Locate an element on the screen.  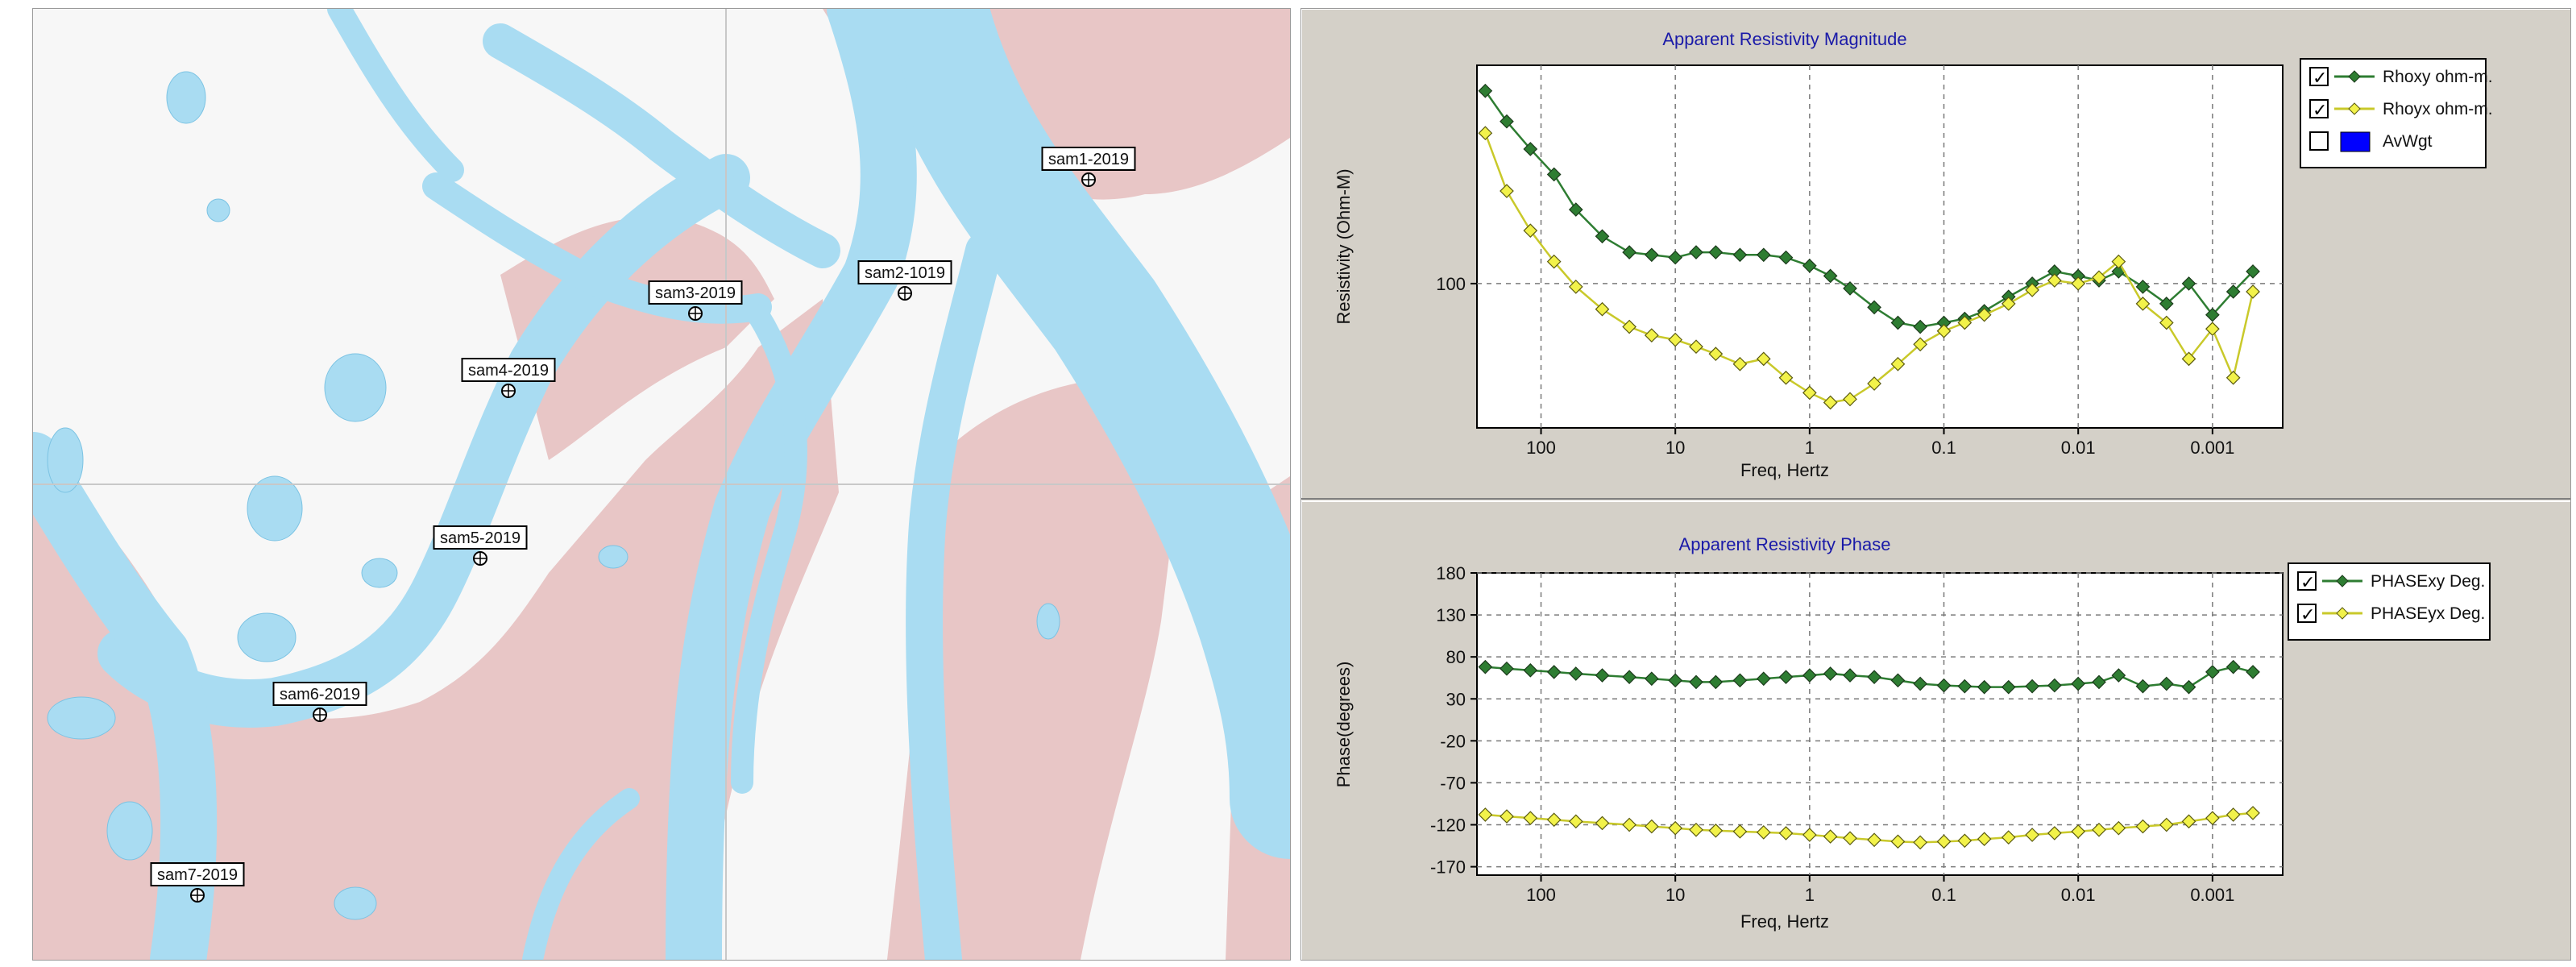
legend-checkbox-rhoxy is located at coordinates (2319, 76).